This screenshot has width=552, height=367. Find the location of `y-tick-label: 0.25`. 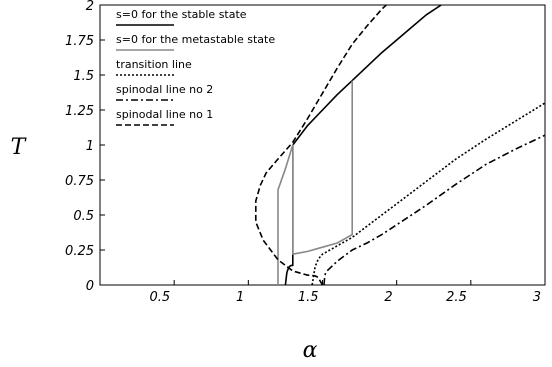

y-tick-label: 0.25 is located at coordinates (79, 251).